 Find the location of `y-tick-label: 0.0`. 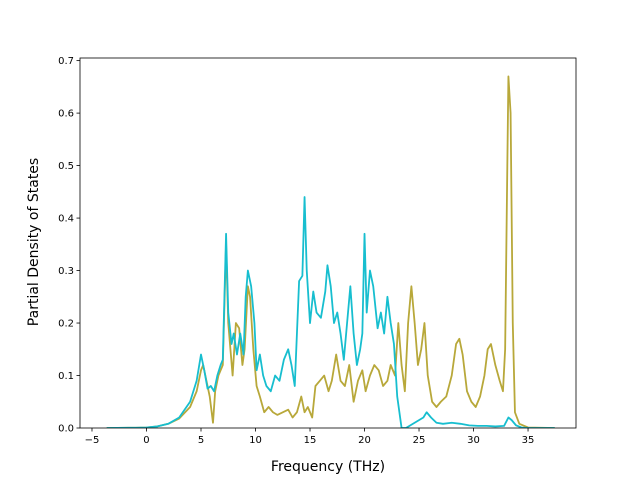

y-tick-label: 0.0 is located at coordinates (66, 429).